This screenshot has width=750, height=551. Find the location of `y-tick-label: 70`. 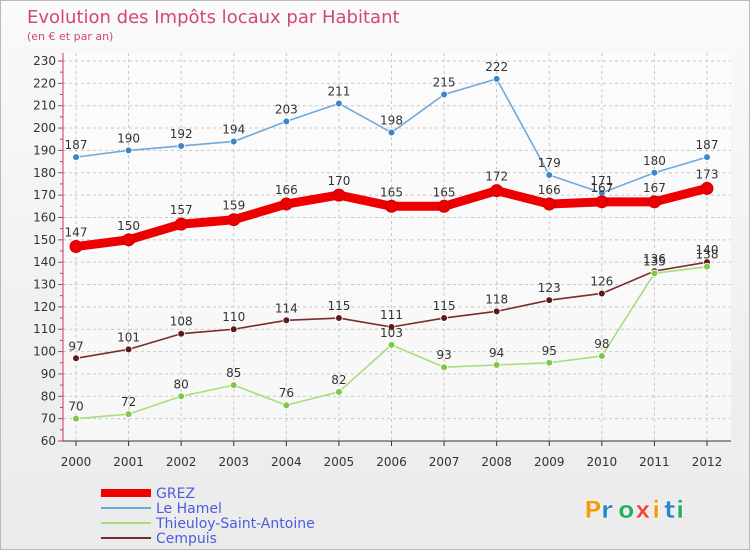

y-tick-label: 70 is located at coordinates (48, 419).